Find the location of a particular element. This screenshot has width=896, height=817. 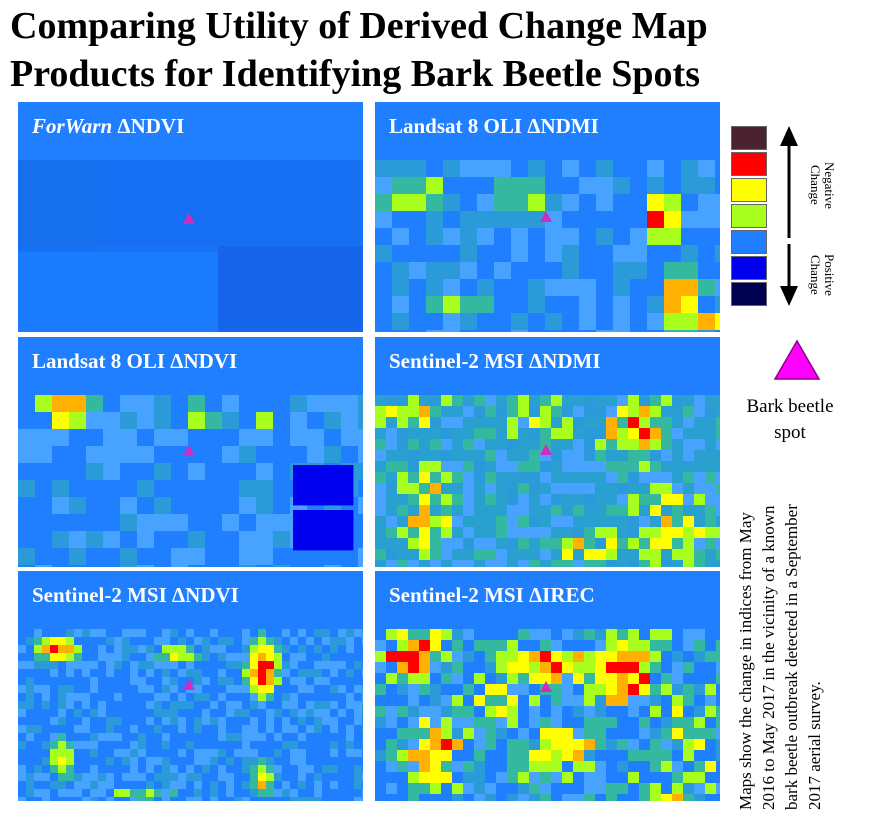

panel-sentinel-ndmi: Sentinel-2 MSI ΔNDMI is located at coordinates (547, 452).